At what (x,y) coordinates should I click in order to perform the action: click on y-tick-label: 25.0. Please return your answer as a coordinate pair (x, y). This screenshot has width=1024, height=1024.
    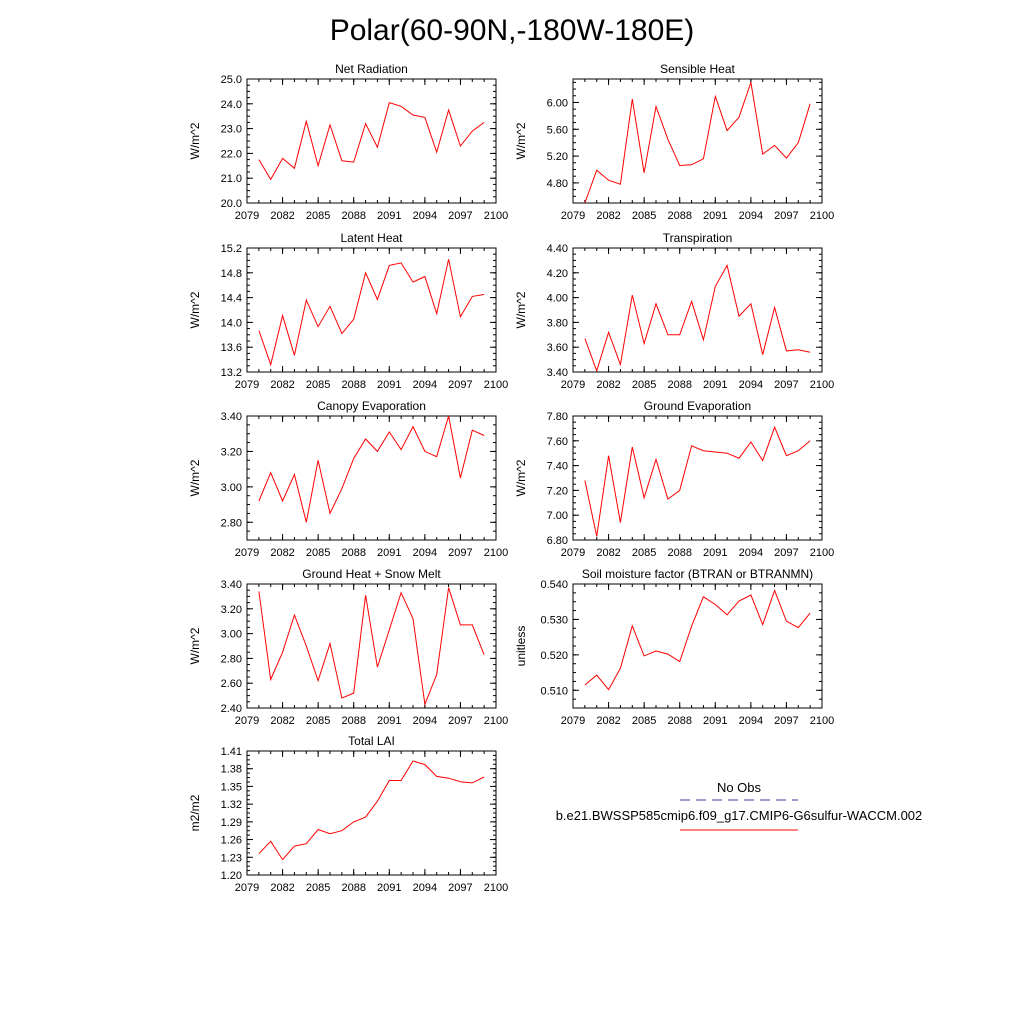
    Looking at the image, I should click on (231, 80).